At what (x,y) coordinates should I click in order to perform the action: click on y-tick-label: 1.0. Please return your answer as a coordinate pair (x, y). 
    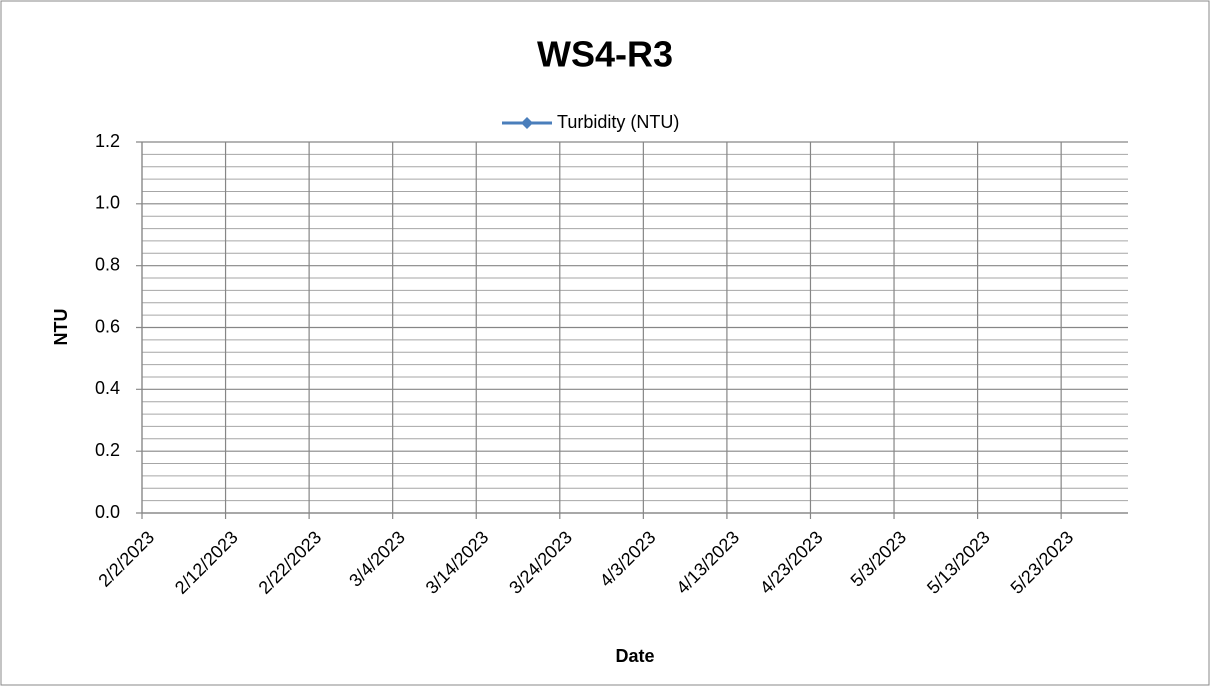
    Looking at the image, I should click on (107, 203).